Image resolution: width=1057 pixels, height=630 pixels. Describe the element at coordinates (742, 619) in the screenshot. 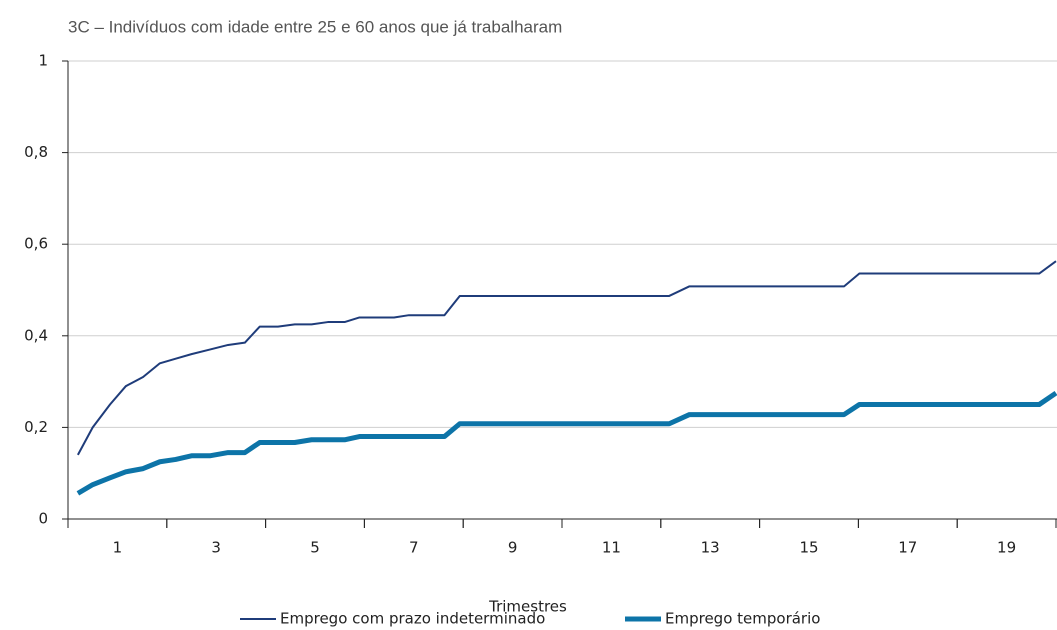

I see `legend-label: Emprego temporário` at that location.